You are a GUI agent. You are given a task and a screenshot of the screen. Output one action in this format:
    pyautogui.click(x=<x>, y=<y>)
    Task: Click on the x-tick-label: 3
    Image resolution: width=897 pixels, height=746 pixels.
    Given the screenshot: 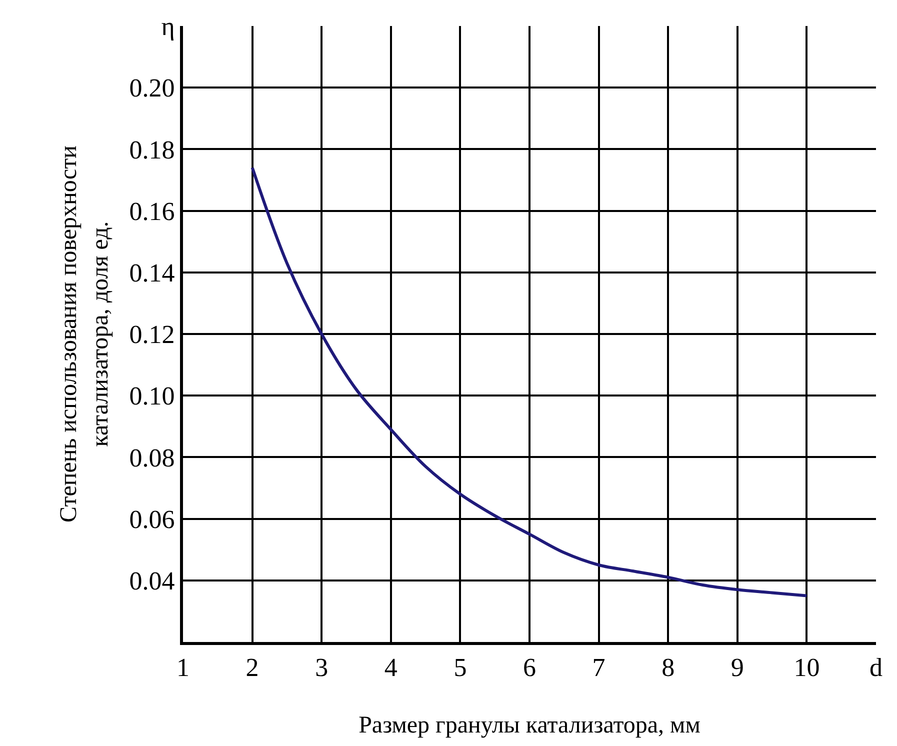 What is the action you would take?
    pyautogui.click(x=321, y=667)
    